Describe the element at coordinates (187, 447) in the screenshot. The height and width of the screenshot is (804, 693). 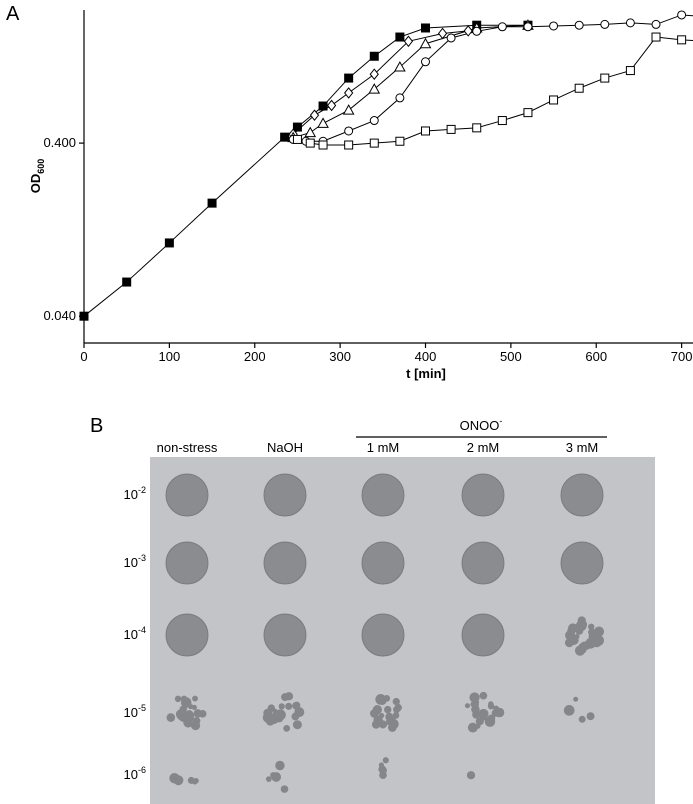
I see `column-label: non-stress` at that location.